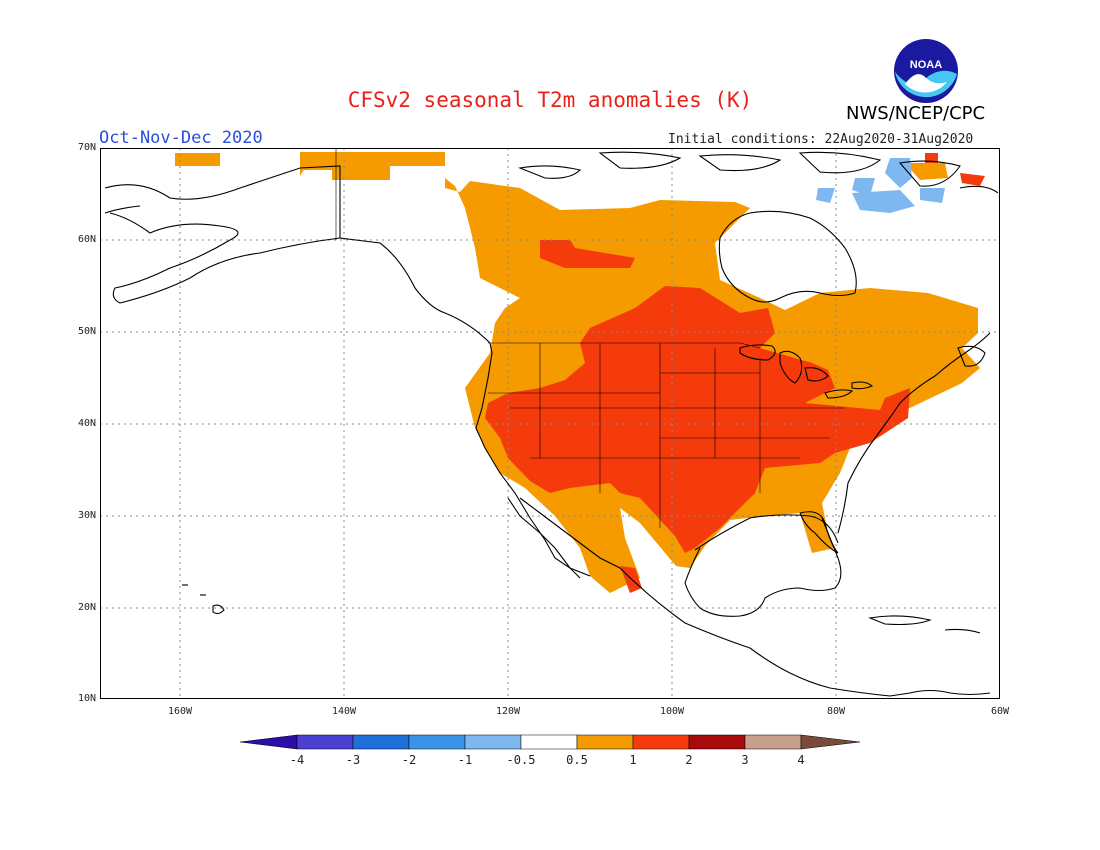 This screenshot has height=850, width=1100. What do you see at coordinates (86, 698) in the screenshot?
I see `lat-label: 10N` at bounding box center [86, 698].